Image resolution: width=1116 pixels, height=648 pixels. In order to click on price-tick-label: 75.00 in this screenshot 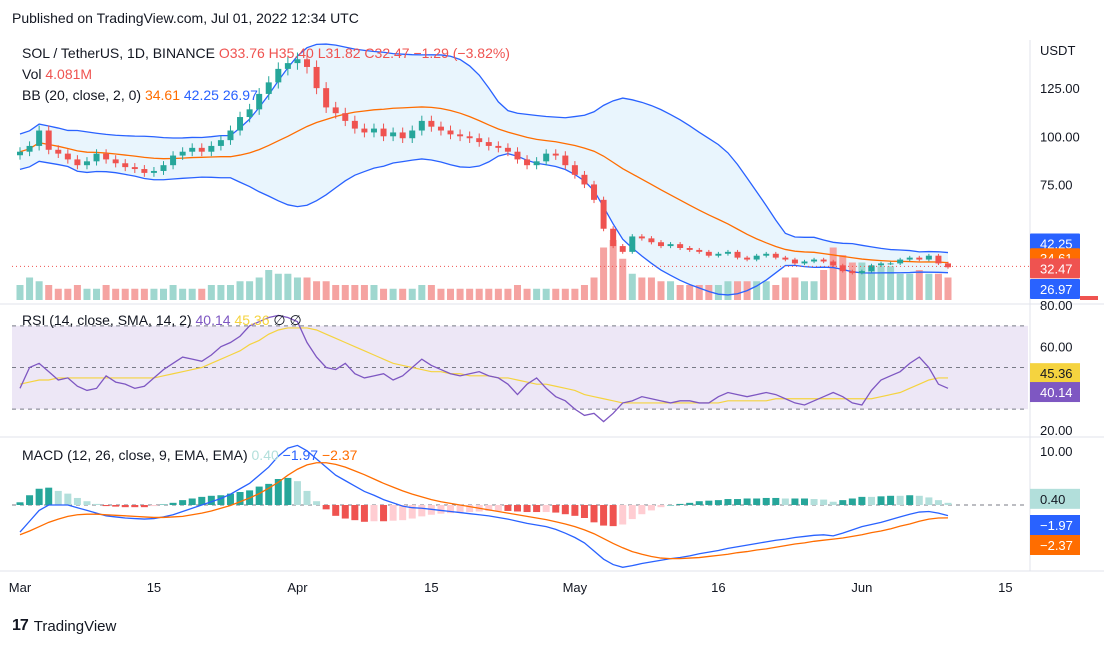, I will do `click(1056, 184)`.